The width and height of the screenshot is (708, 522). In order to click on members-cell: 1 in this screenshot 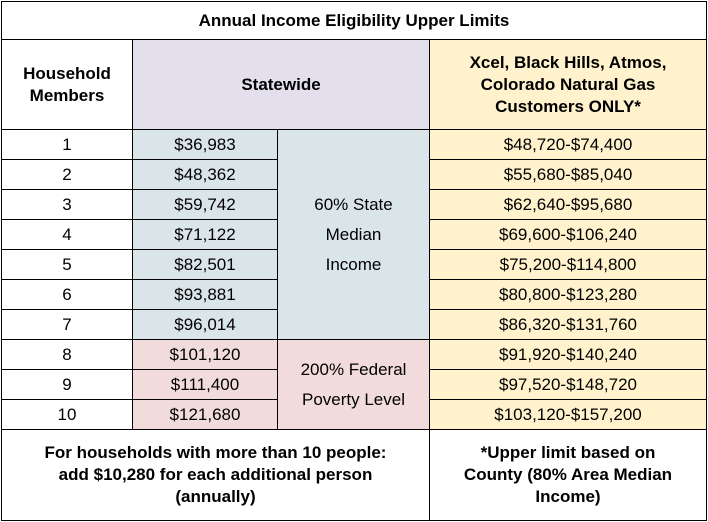, I will do `click(67, 144)`.